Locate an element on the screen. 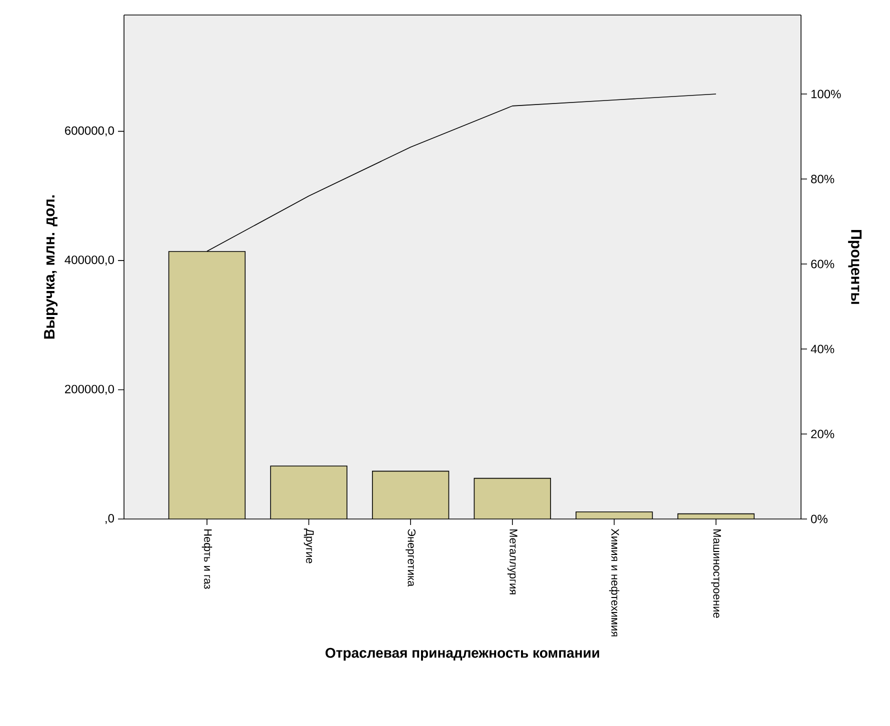  y2-tick-label: 60% is located at coordinates (822, 264).